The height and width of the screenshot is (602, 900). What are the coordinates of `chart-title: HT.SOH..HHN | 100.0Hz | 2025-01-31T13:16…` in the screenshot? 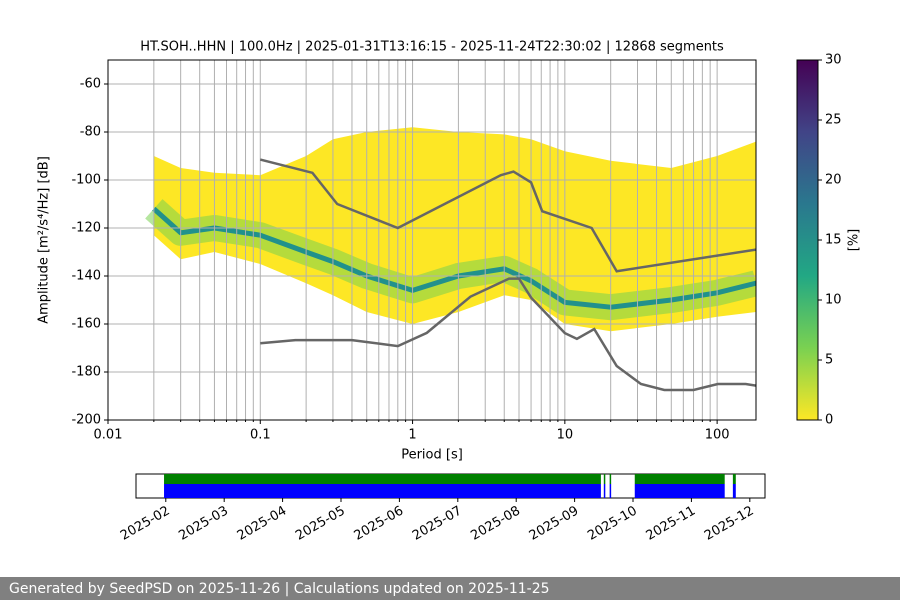 It's located at (432, 47).